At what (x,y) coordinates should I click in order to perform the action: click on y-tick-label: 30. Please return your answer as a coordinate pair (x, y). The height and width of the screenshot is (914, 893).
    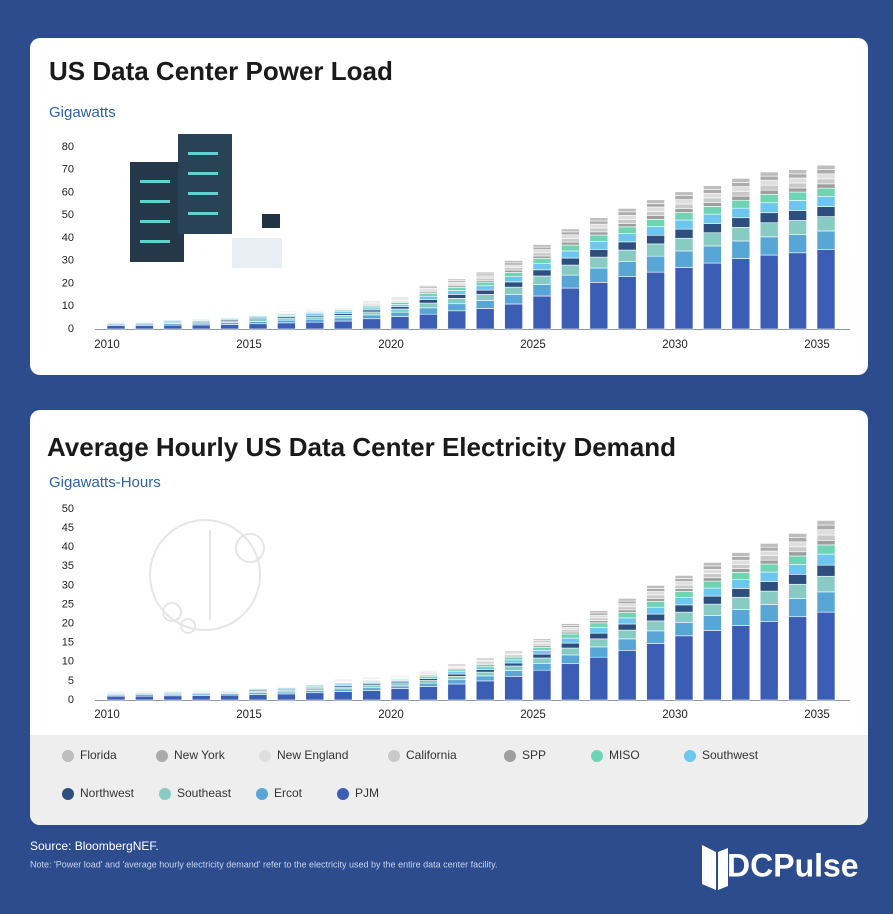
    Looking at the image, I should click on (68, 585).